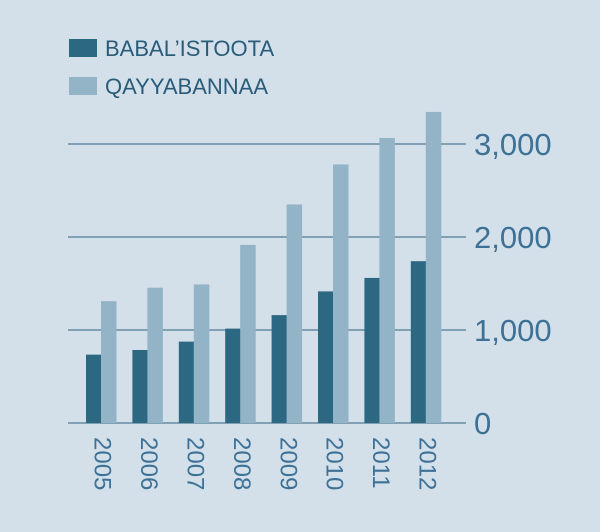 Image resolution: width=600 pixels, height=532 pixels. I want to click on bar-series1-2006, so click(140, 386).